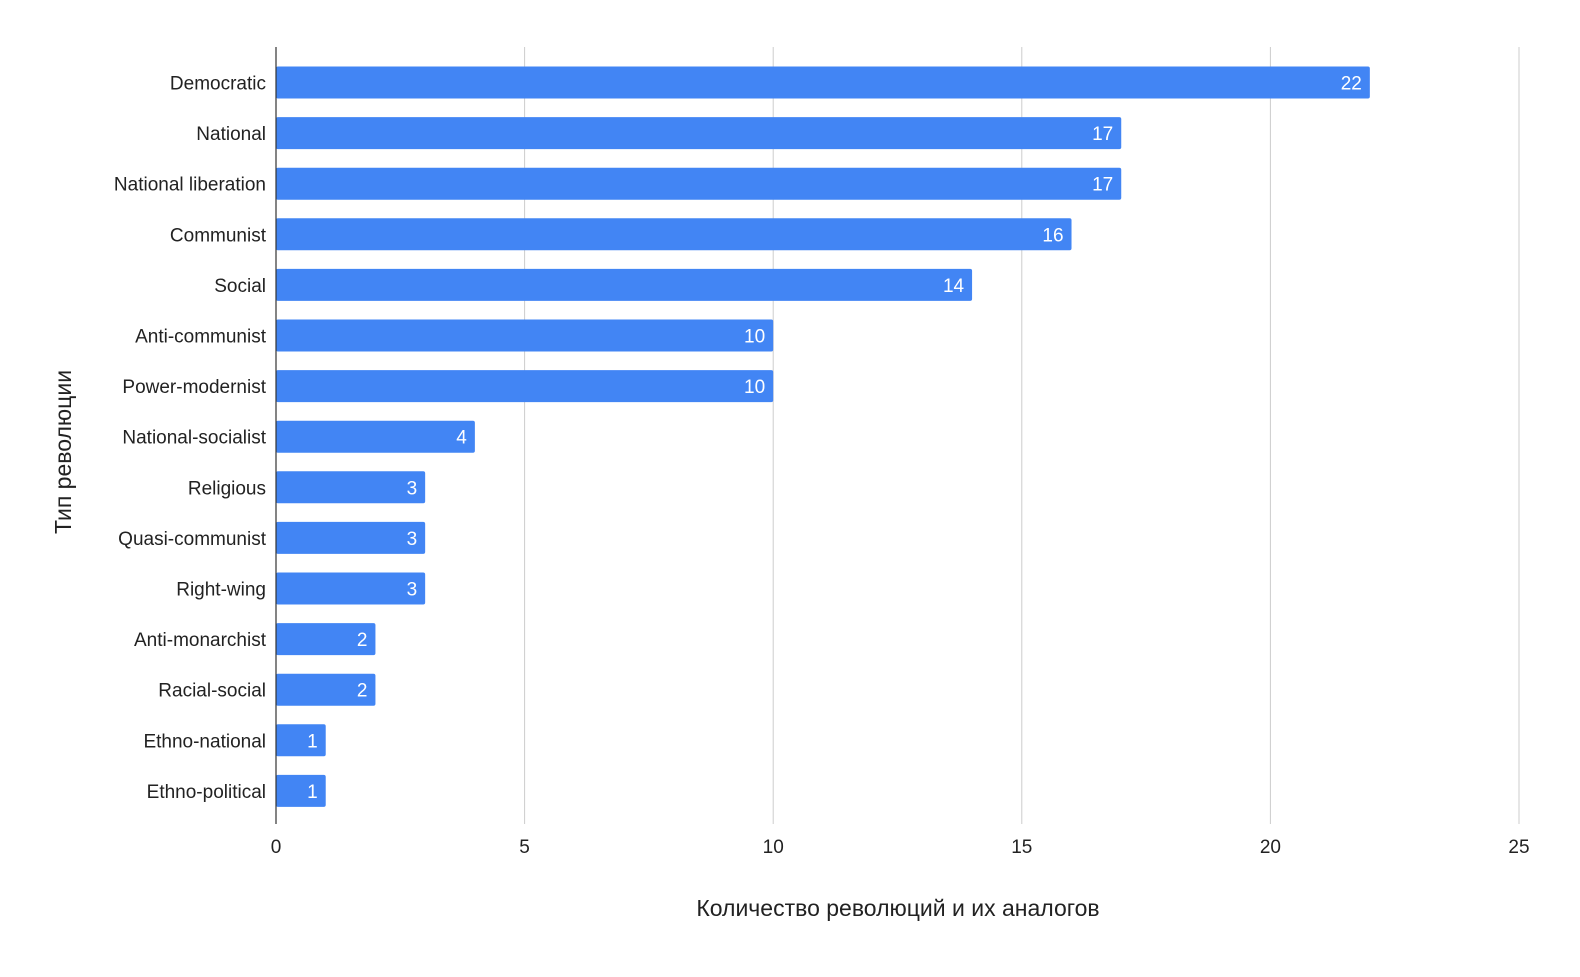 The image size is (1580, 977). I want to click on x-tick-label: 5, so click(524, 847).